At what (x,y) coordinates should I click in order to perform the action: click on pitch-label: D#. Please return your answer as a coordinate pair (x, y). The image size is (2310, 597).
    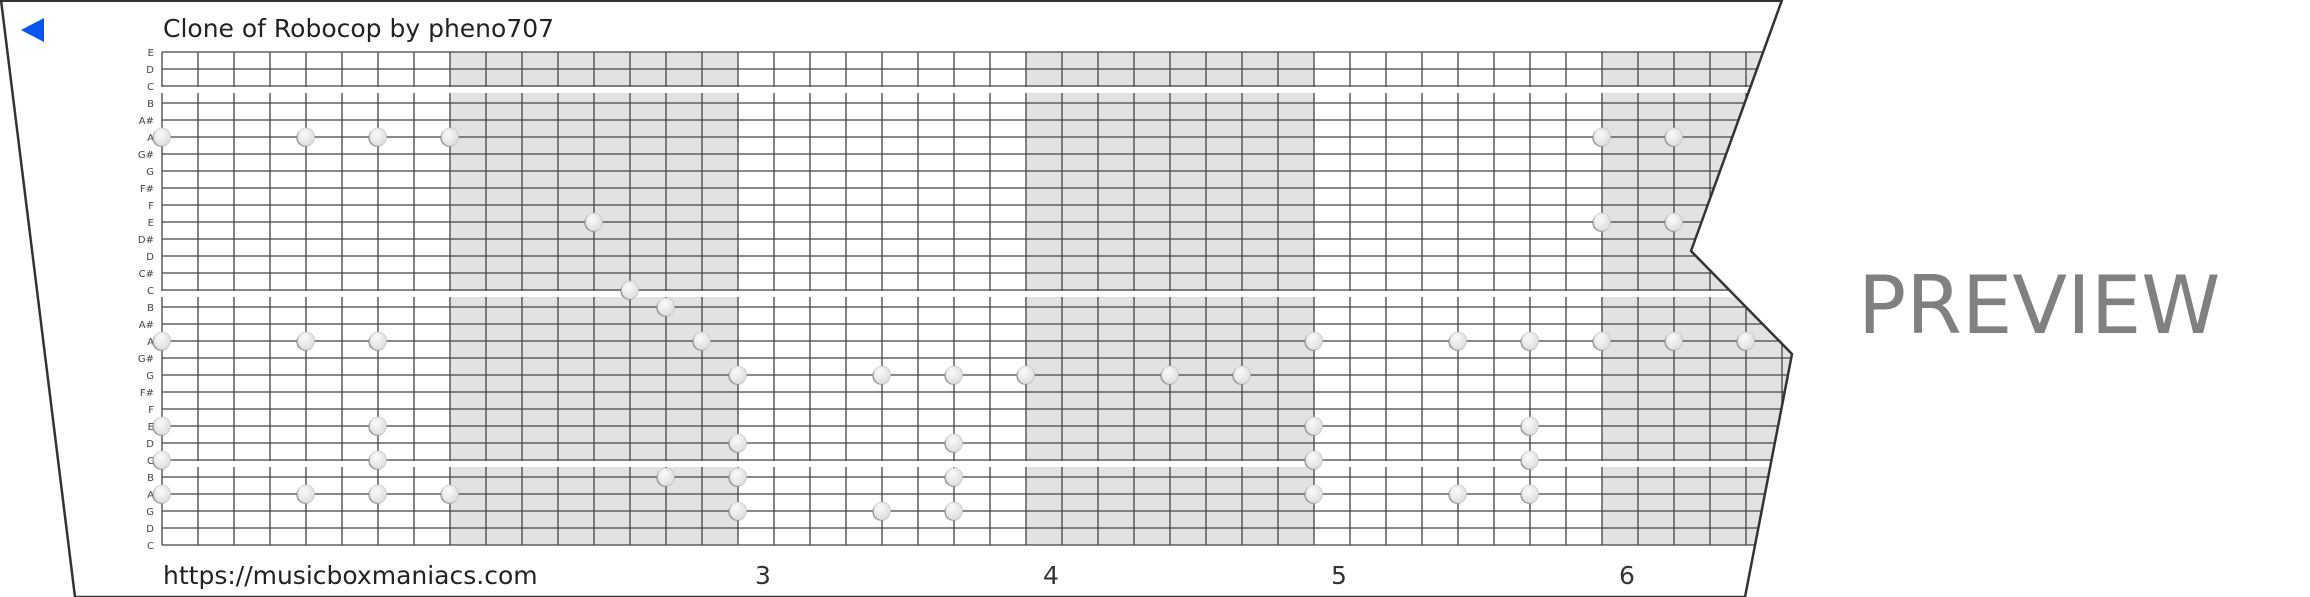
    Looking at the image, I should click on (146, 240).